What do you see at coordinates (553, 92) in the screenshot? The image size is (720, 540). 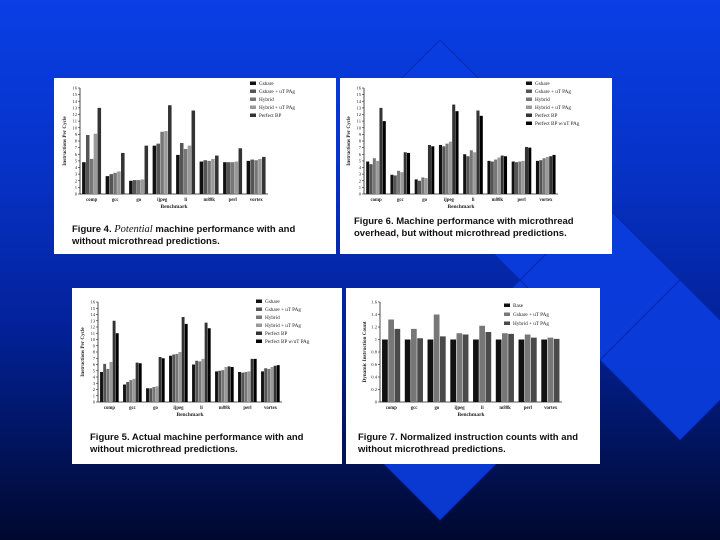 I see `legend-entry: Gshare + uT PAg` at bounding box center [553, 92].